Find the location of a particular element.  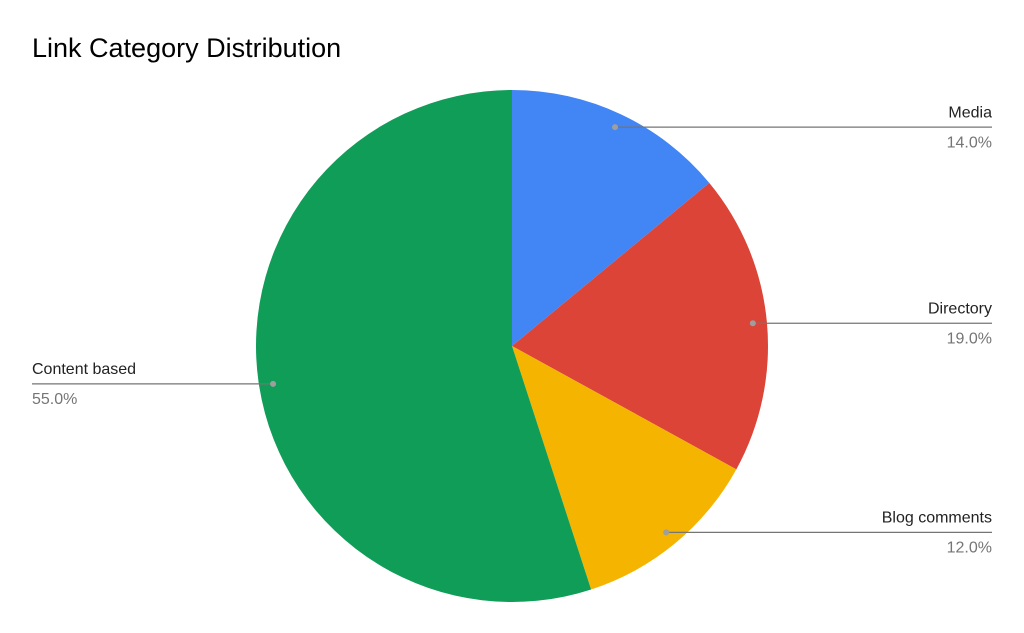

slice-label: Directory is located at coordinates (960, 308).